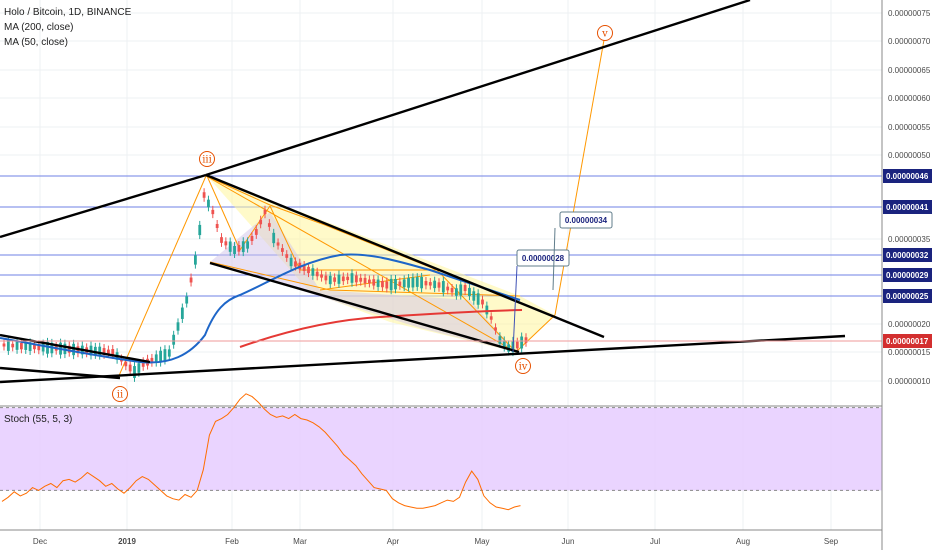 Image resolution: width=932 pixels, height=550 pixels. I want to click on time-tick-label: Jul, so click(655, 541).